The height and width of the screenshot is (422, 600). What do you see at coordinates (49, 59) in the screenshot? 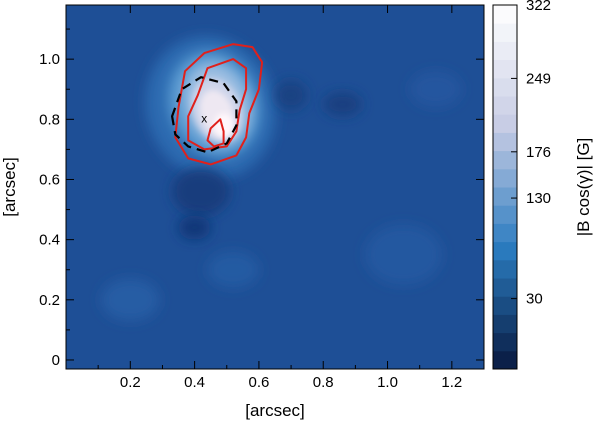
I see `y-tick-label: 1.0` at bounding box center [49, 59].